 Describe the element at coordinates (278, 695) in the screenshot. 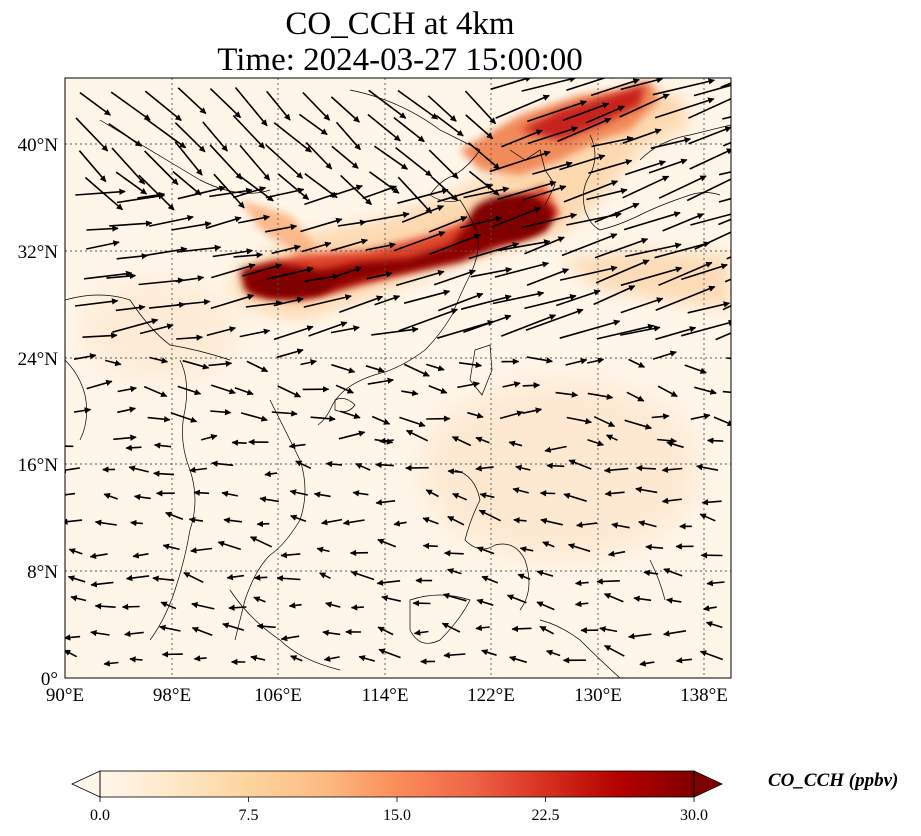

I see `lon-tick-label: 106°E` at that location.